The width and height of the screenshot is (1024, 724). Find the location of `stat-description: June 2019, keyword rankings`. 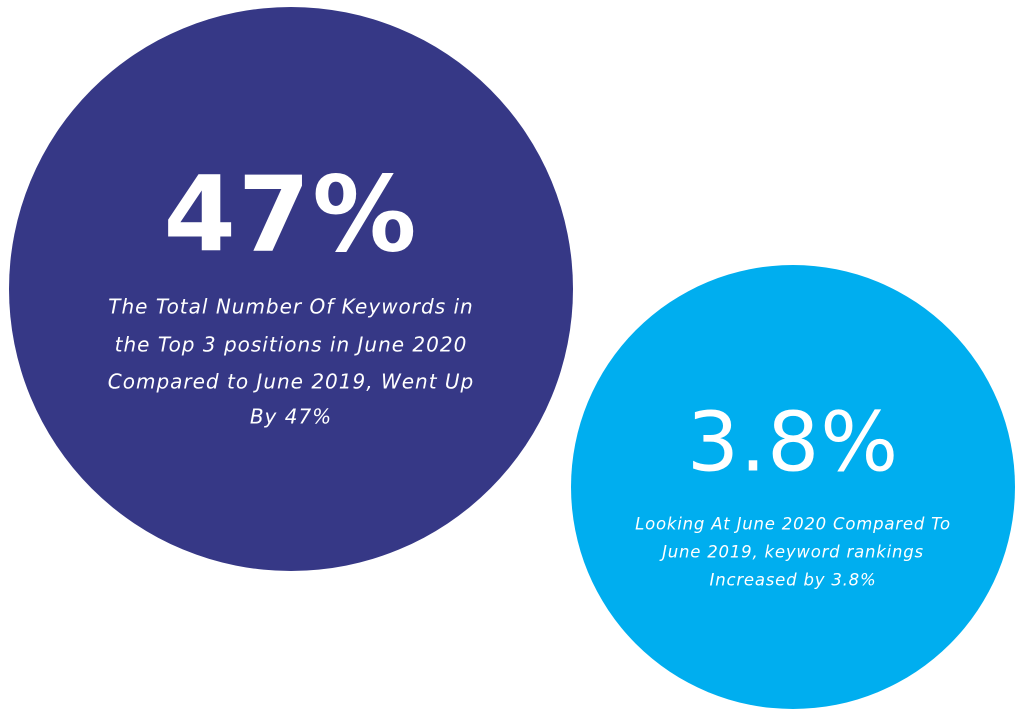

stat-description: June 2019, keyword rankings is located at coordinates (791, 552).